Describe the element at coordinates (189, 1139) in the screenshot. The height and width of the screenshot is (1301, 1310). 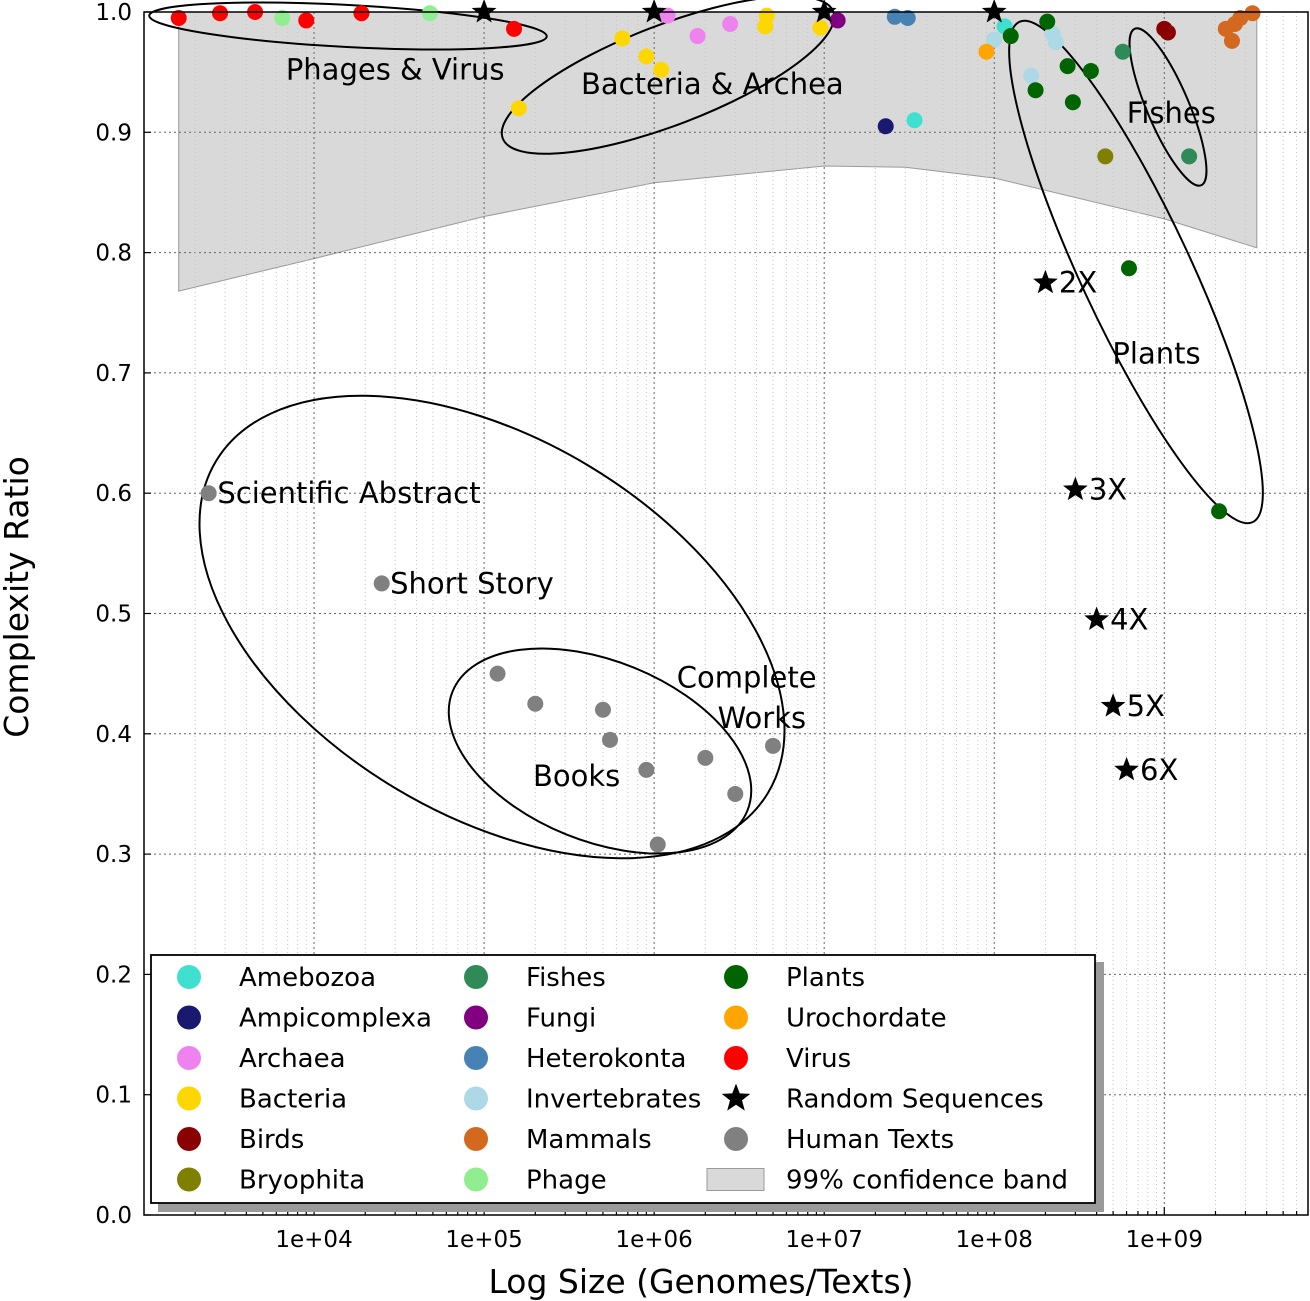
I see `legend-birds-marker` at that location.